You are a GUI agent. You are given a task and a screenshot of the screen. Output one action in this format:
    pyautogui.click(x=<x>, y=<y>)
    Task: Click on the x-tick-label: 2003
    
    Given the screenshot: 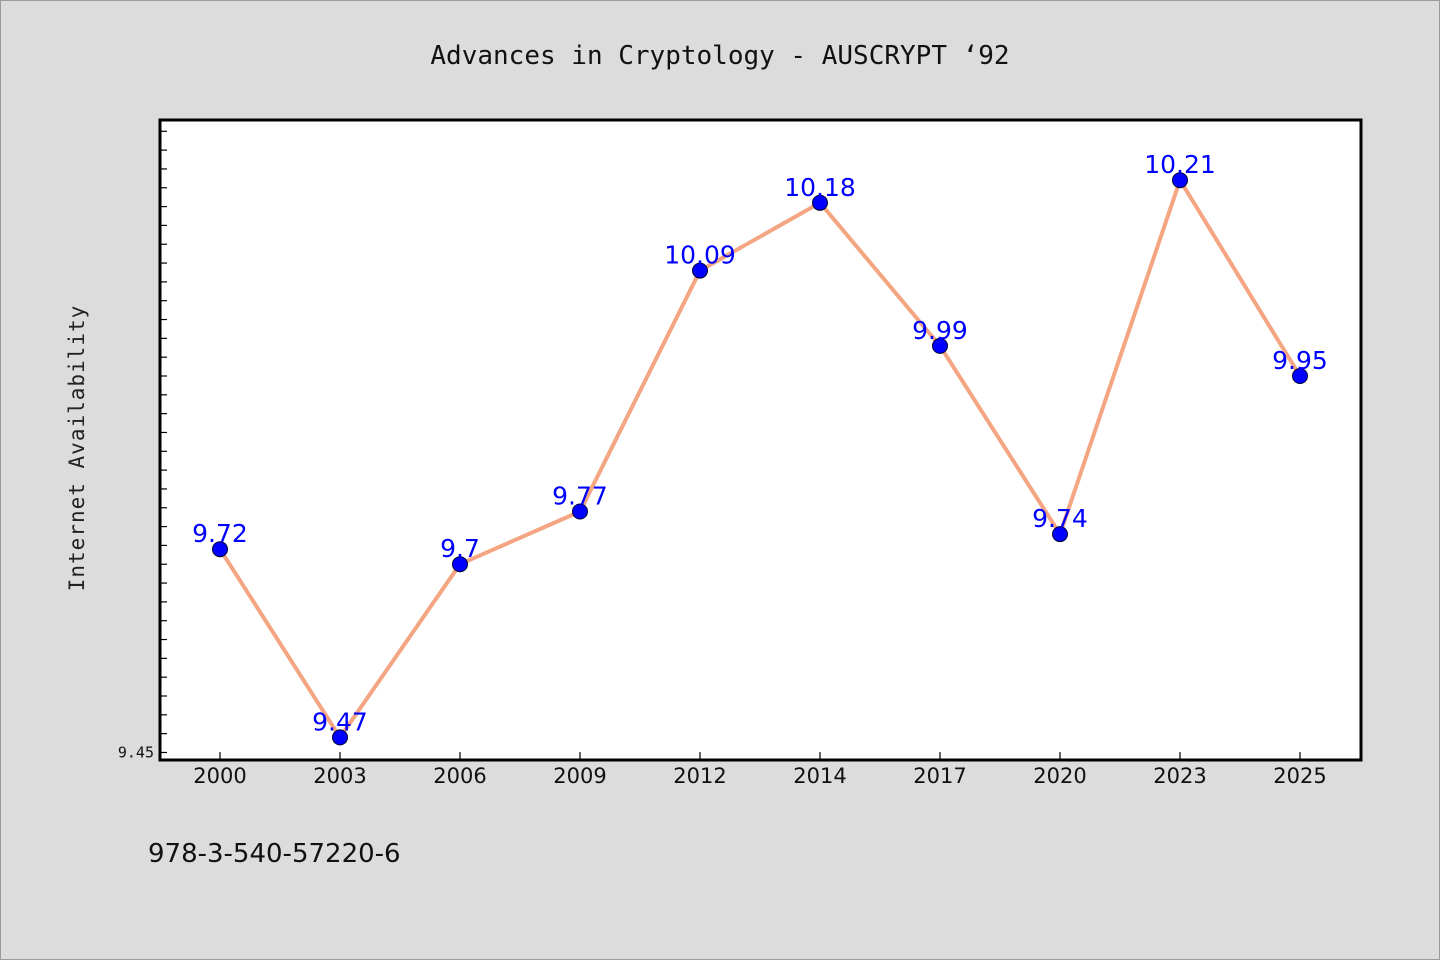 What is the action you would take?
    pyautogui.click(x=339, y=776)
    